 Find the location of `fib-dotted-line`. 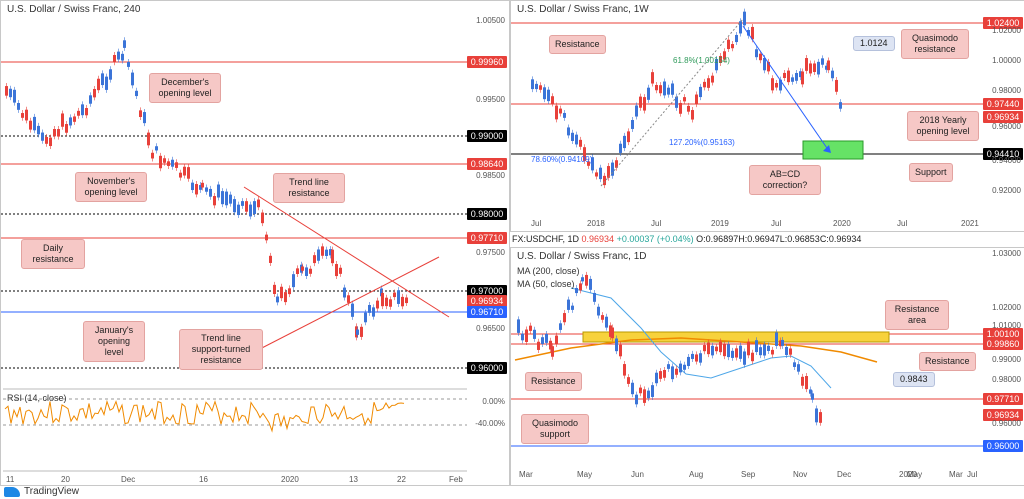

fib-dotted-line is located at coordinates (672, 102).